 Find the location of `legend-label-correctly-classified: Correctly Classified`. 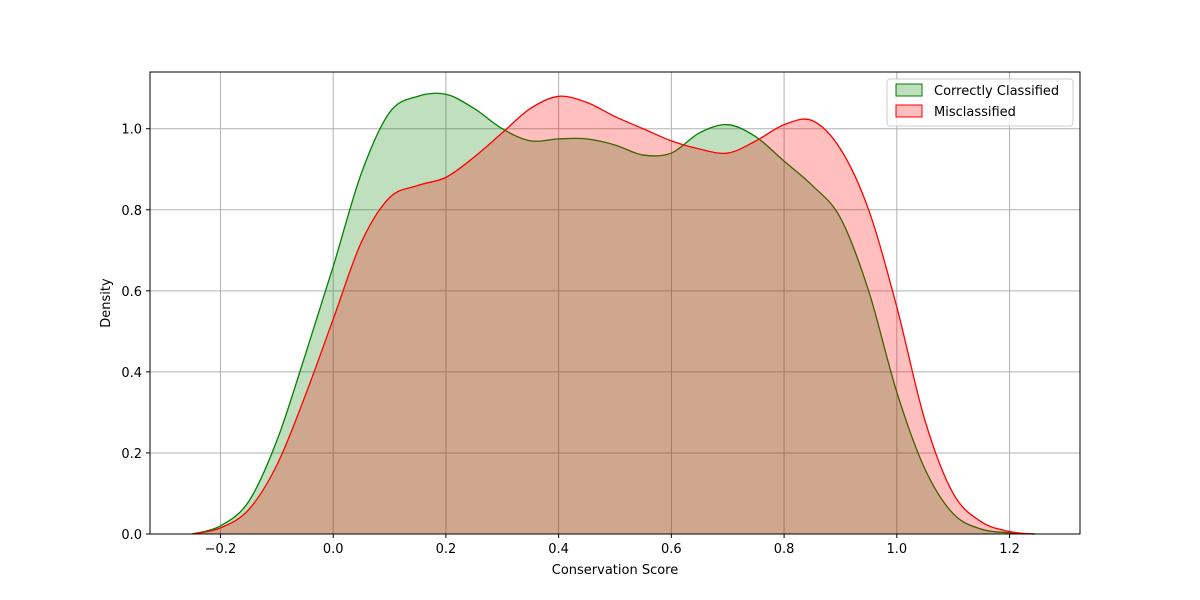

legend-label-correctly-classified: Correctly Classified is located at coordinates (996, 91).